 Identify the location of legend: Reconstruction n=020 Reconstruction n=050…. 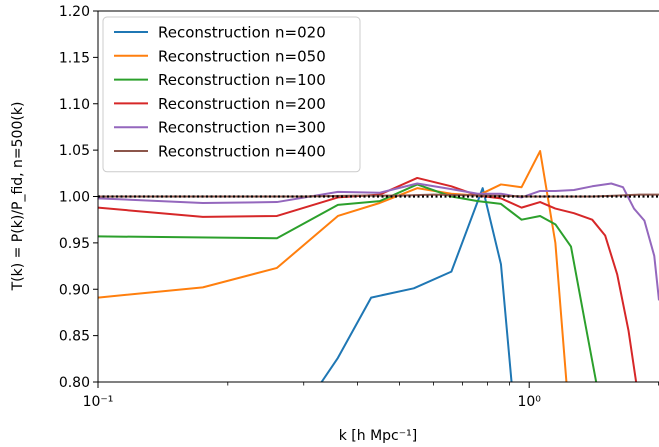
(231, 94).